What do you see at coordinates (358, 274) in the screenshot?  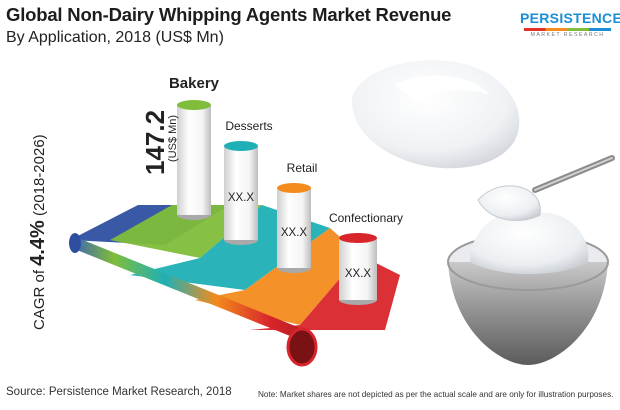 I see `value-label-confectionary: XX.X` at bounding box center [358, 274].